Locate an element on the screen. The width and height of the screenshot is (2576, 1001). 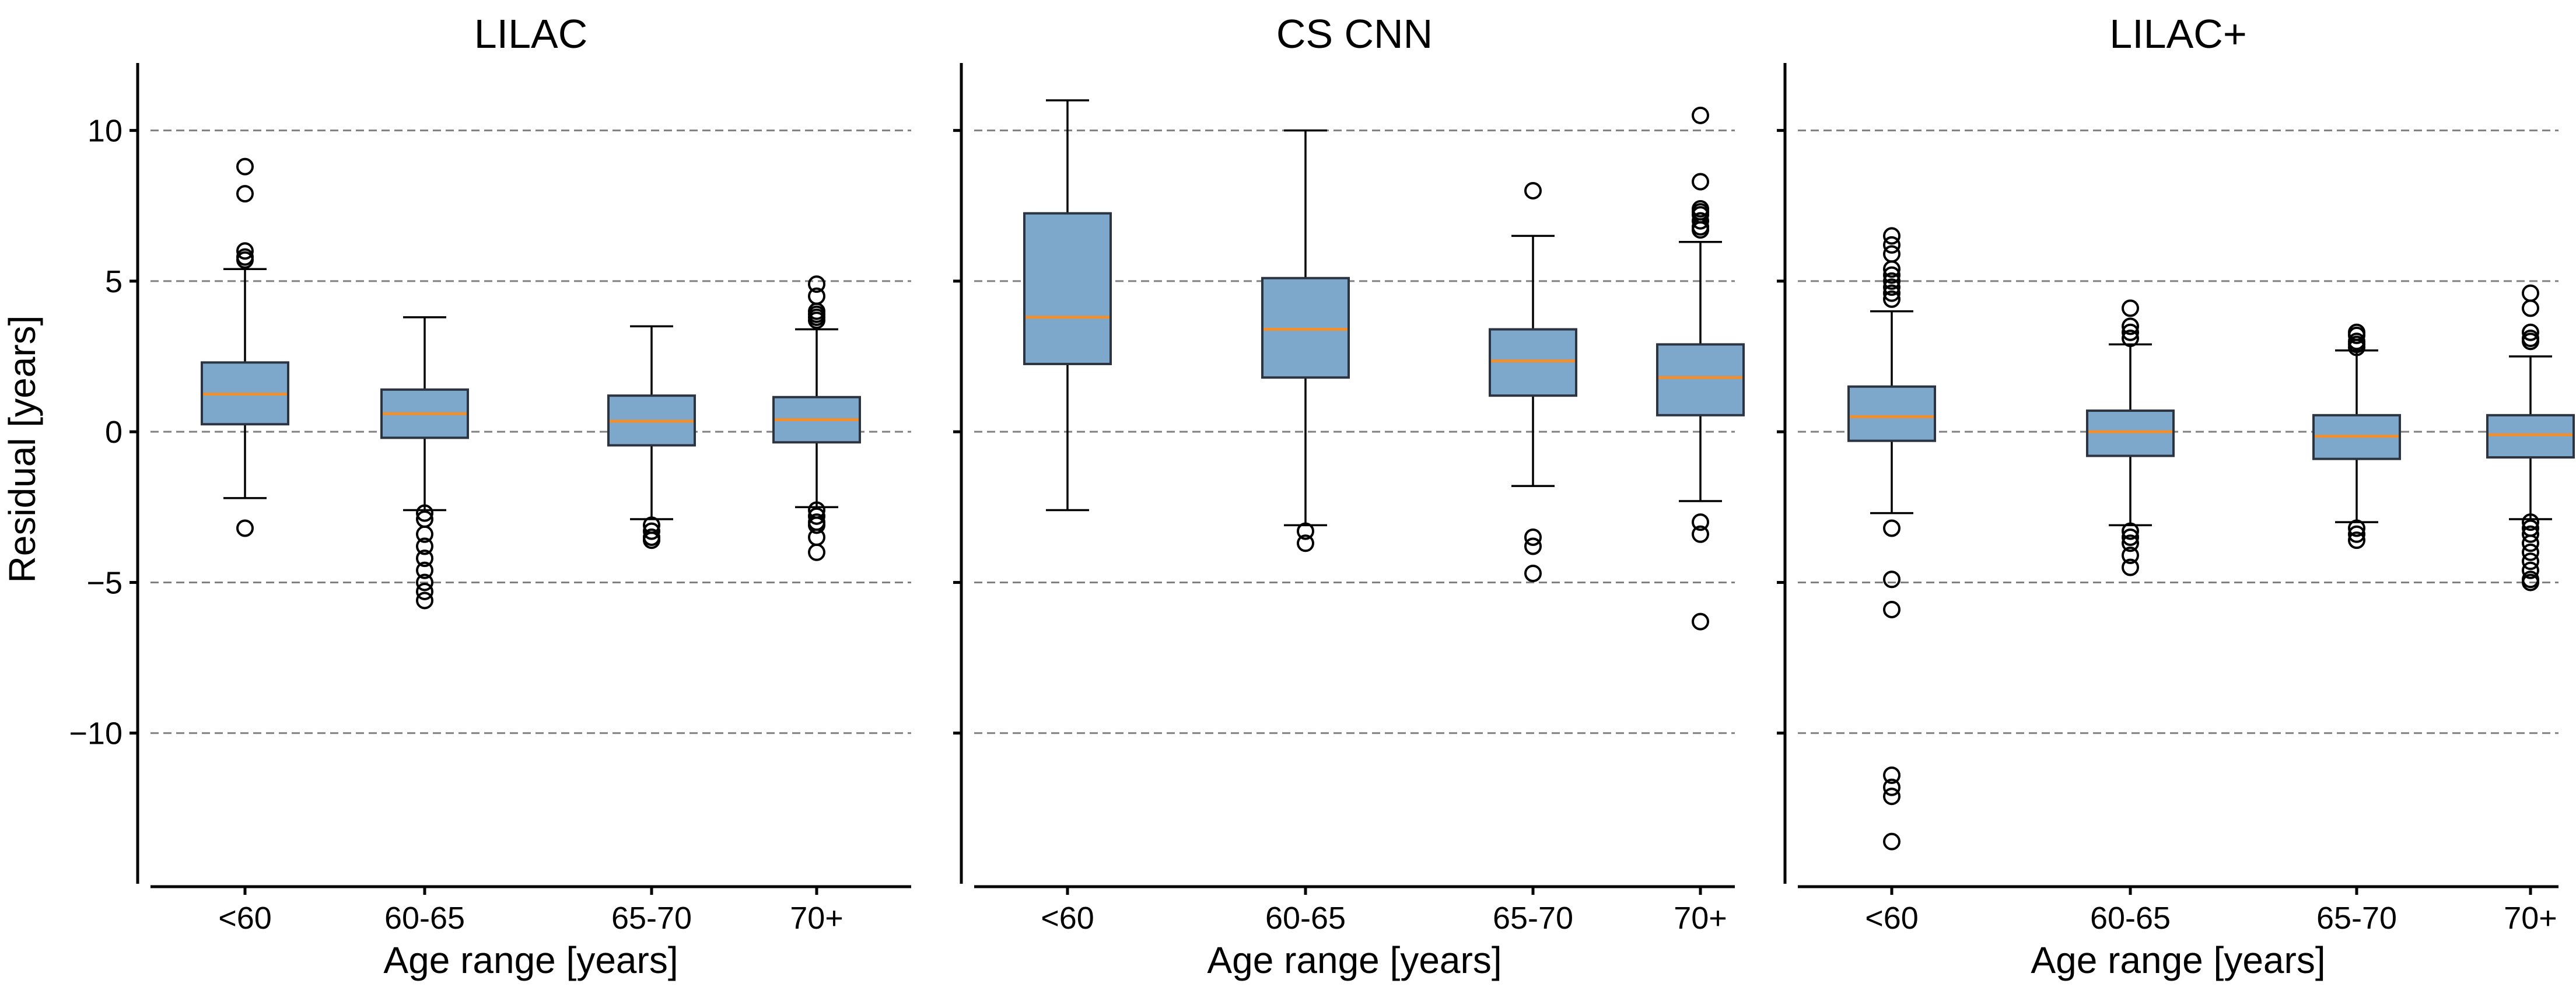
panel-title: CS CNN is located at coordinates (1354, 34).